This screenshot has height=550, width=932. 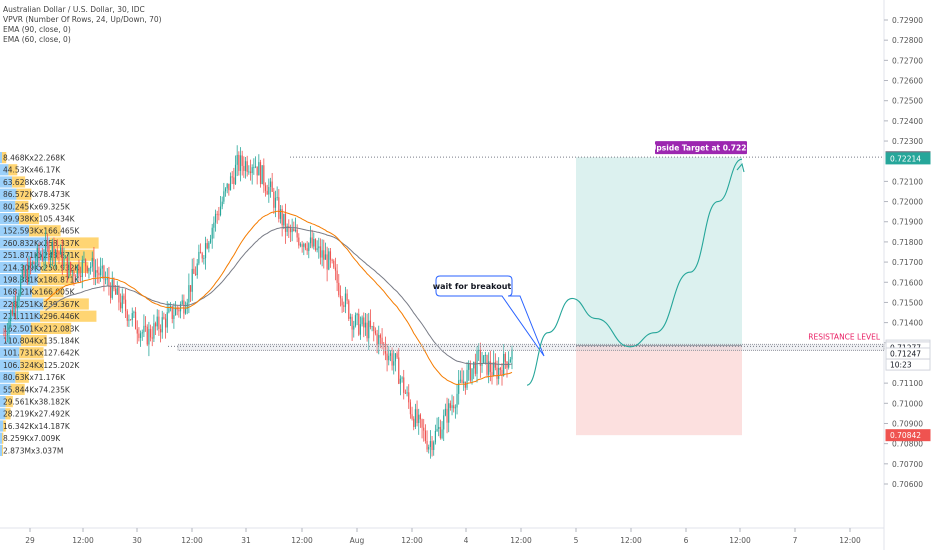 I want to click on target-label-box, so click(x=701, y=148).